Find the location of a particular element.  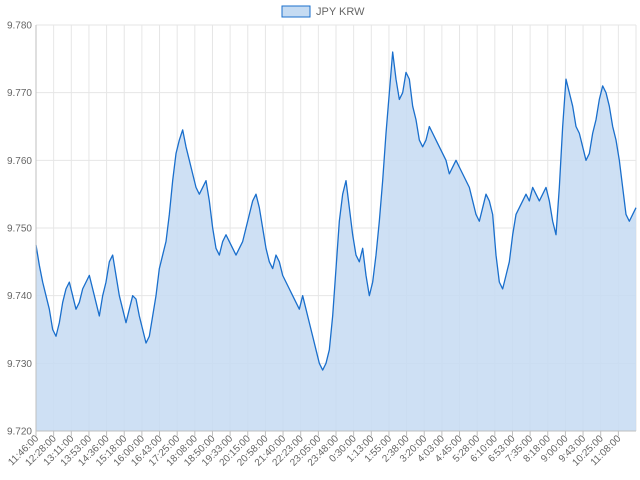

y-axis: 9.720 9.730 9.740 9.750 9.760 9.770 9.780 is located at coordinates (22, 229).